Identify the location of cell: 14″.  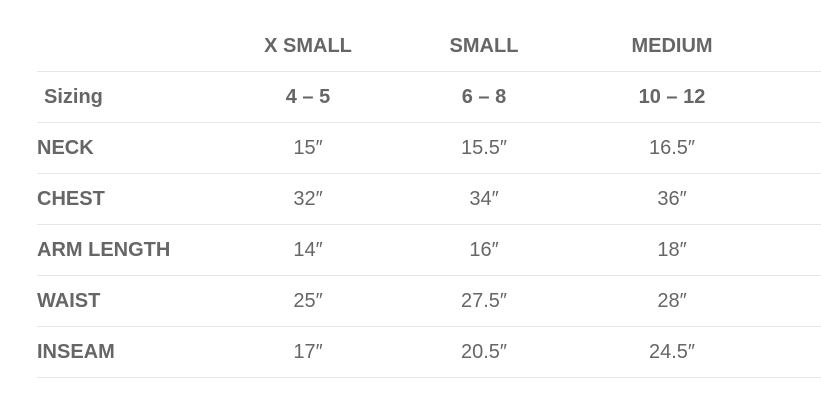
(308, 250).